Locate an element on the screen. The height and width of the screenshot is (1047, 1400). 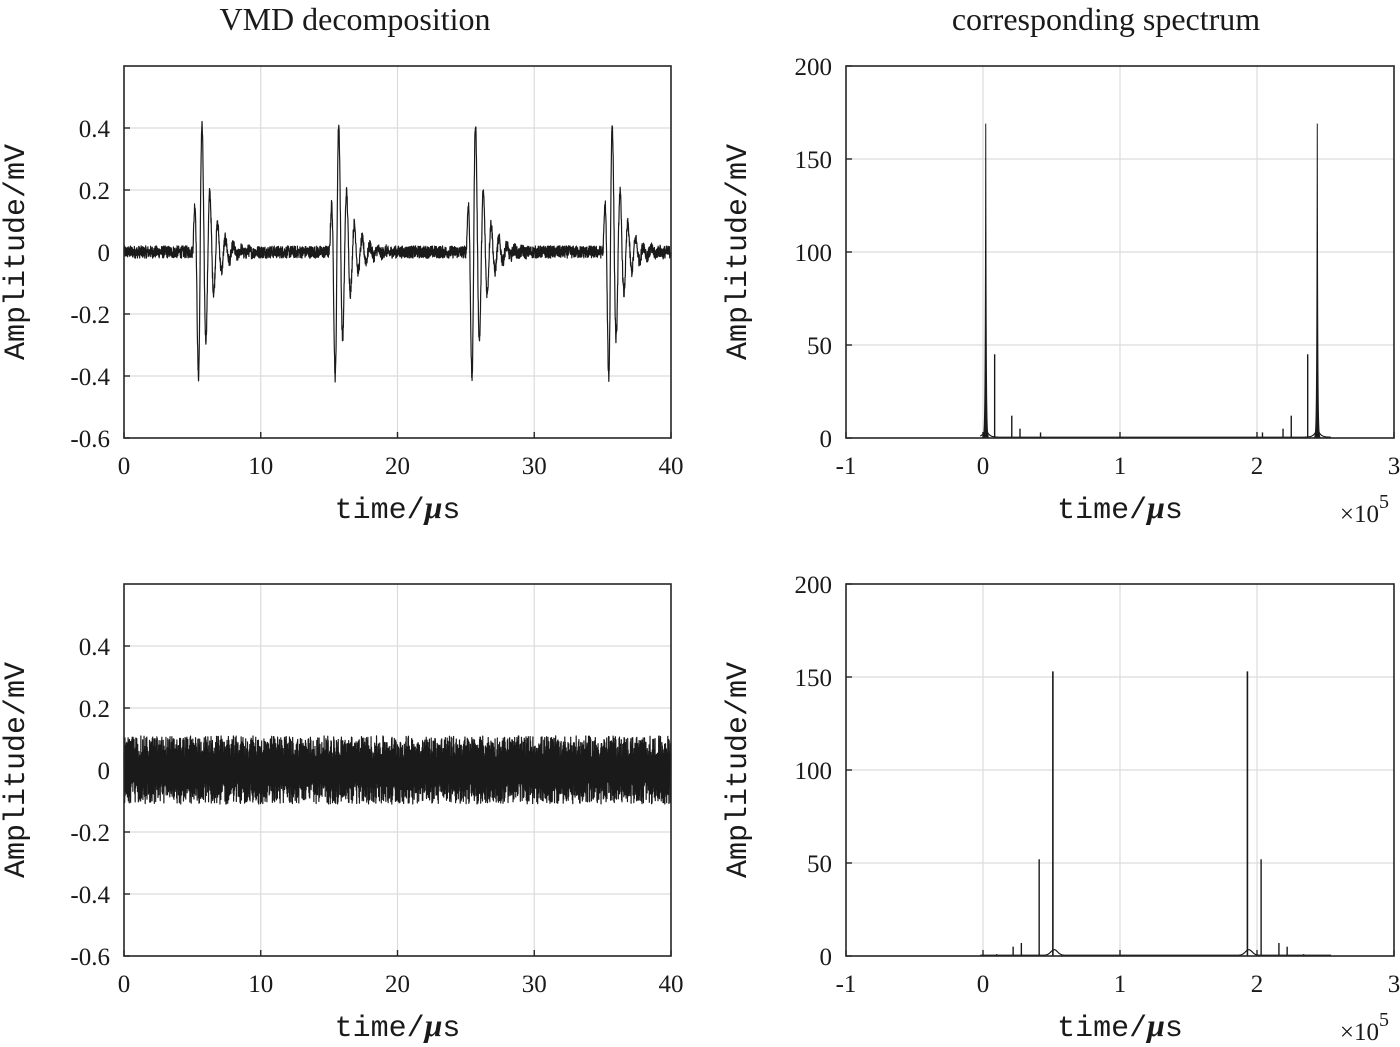
title-left: VMD decomposition is located at coordinates (354, 19).